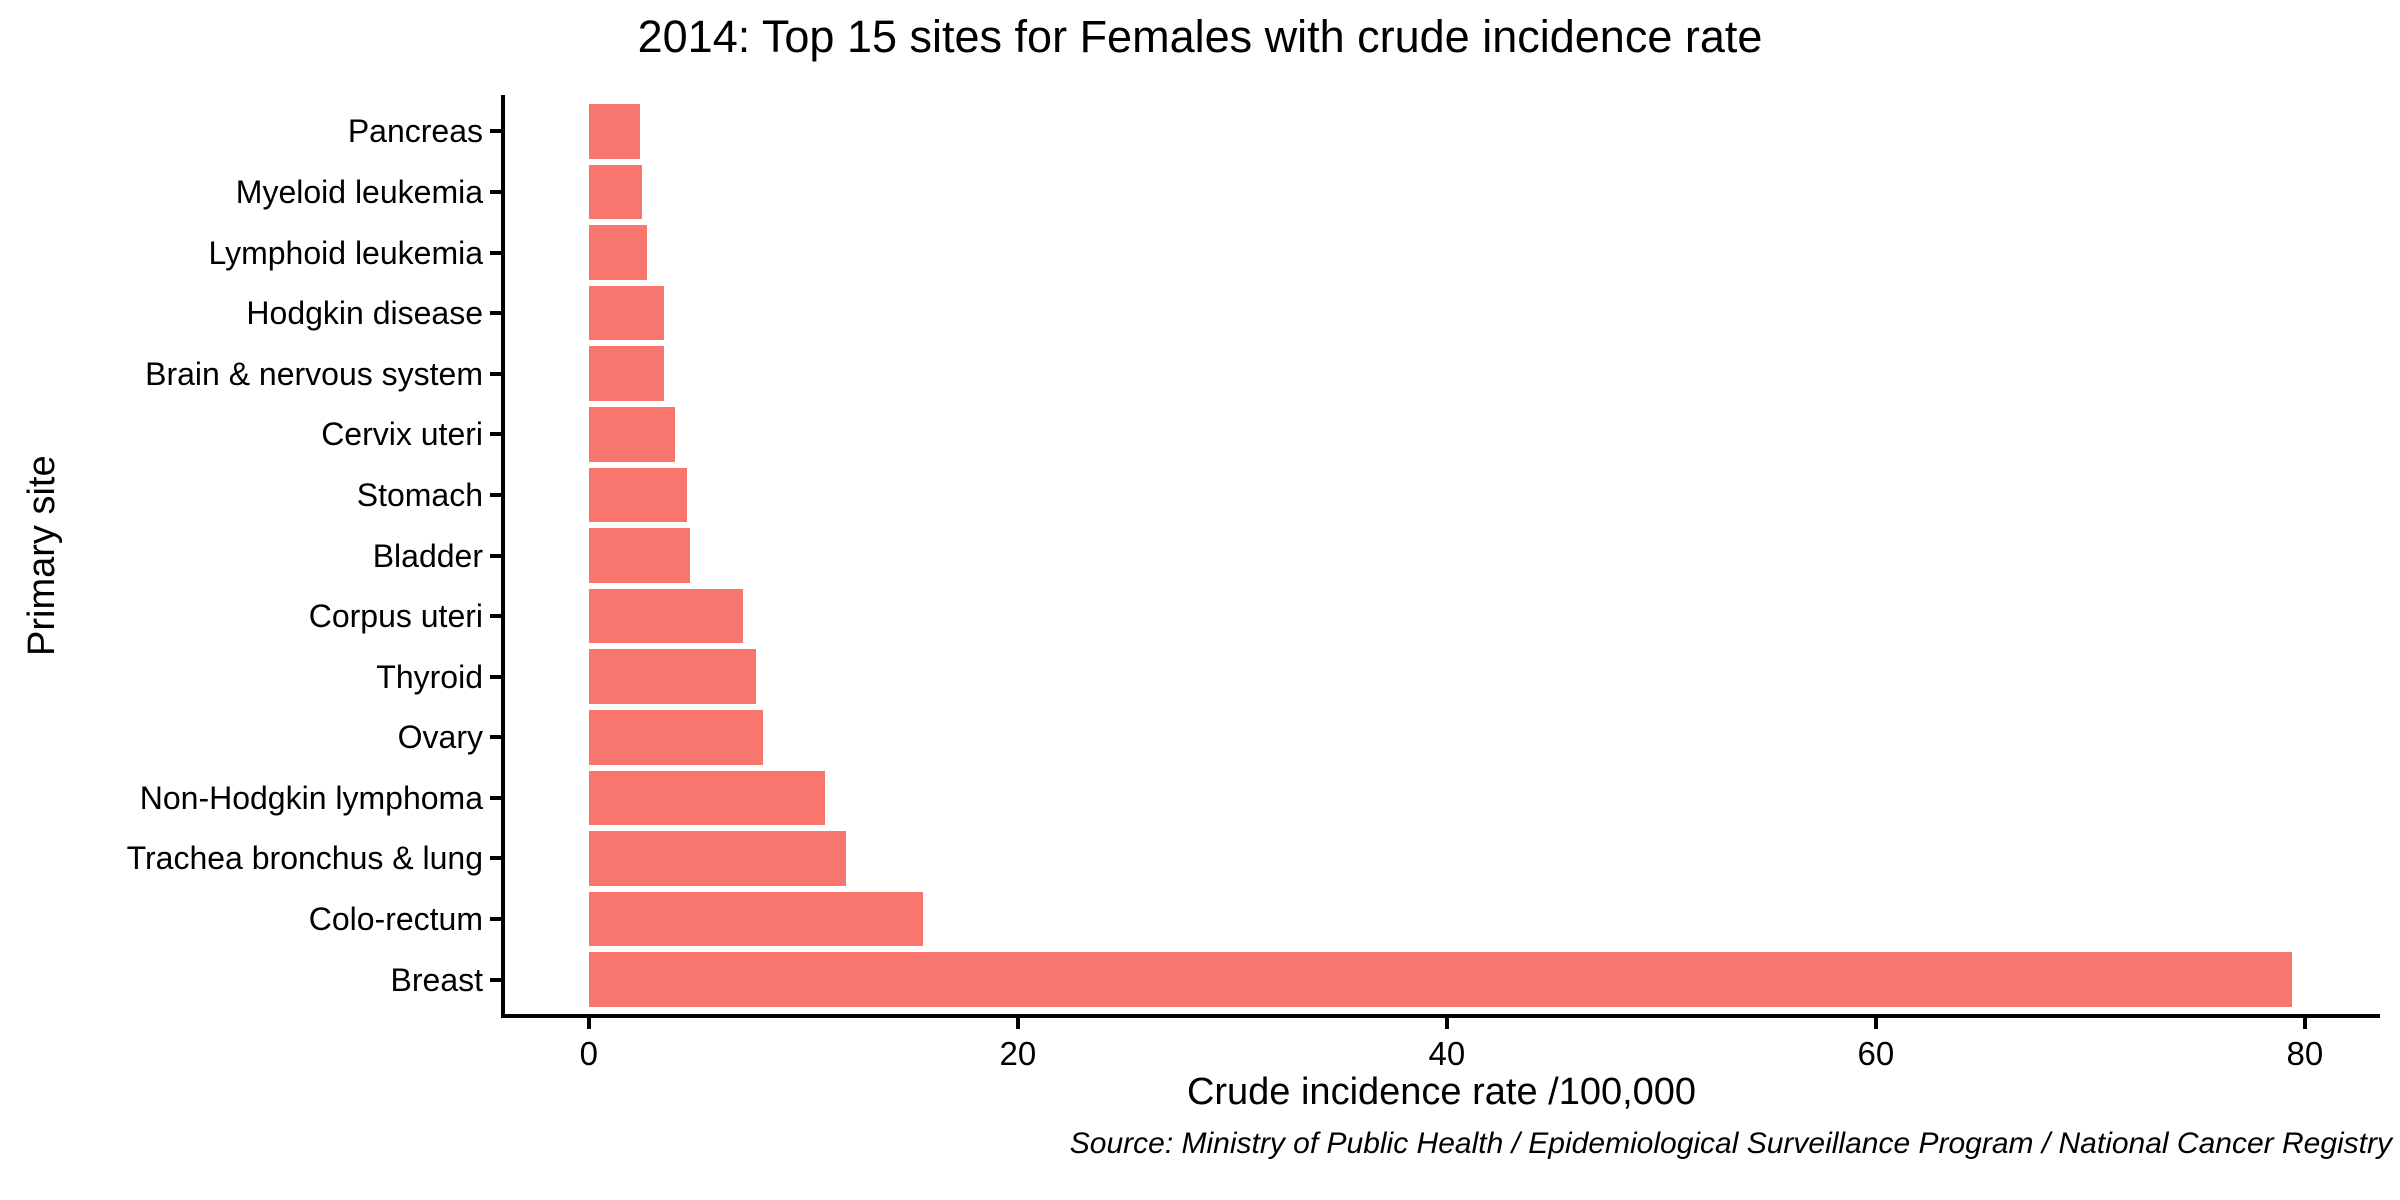  I want to click on y-tick-label: Pancreas, so click(415, 131).